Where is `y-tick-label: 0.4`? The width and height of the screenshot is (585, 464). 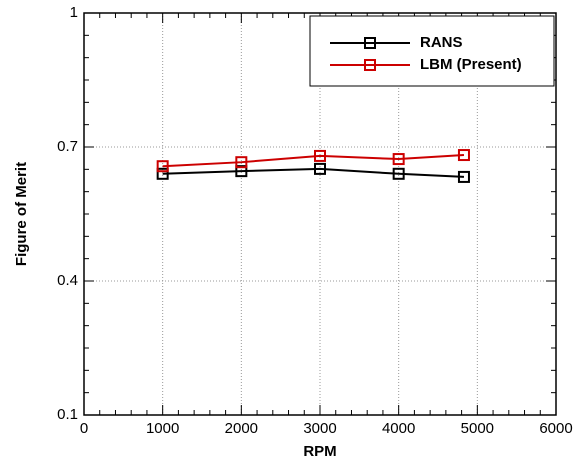
y-tick-label: 0.4 is located at coordinates (67, 280).